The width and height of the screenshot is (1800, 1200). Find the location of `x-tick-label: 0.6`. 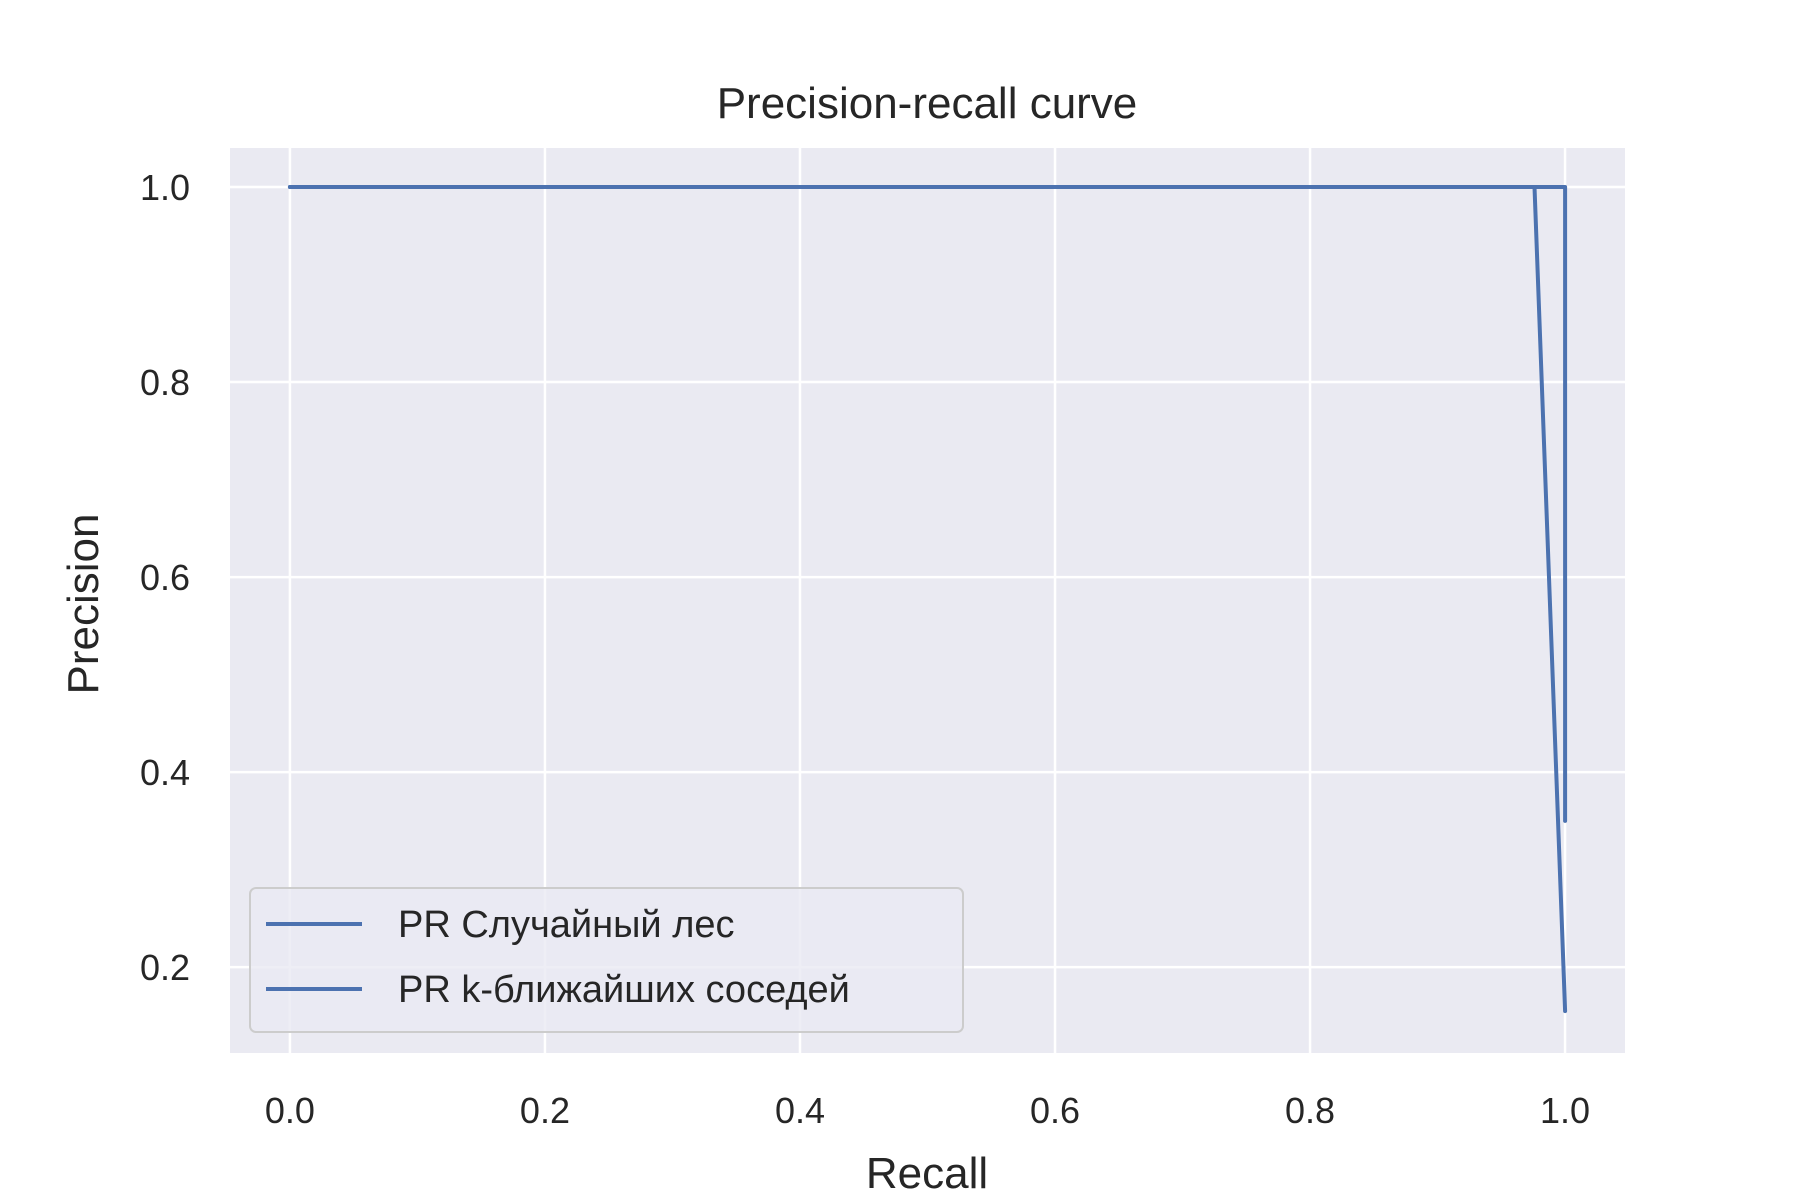

x-tick-label: 0.6 is located at coordinates (1055, 1110).